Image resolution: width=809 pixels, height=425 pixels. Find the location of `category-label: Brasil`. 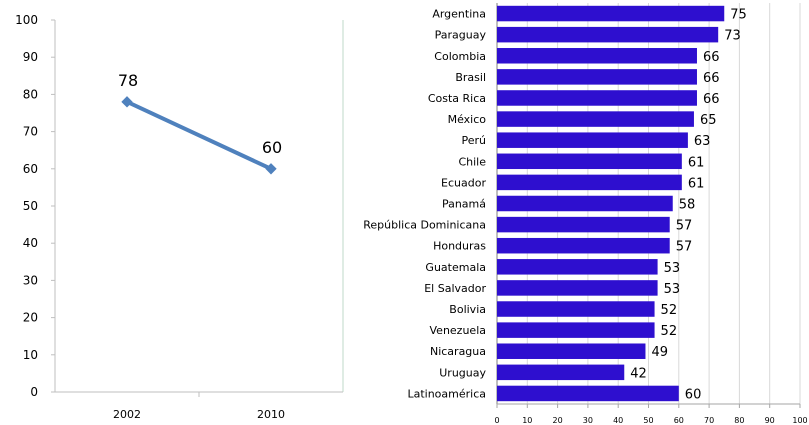

category-label: Brasil is located at coordinates (470, 77).